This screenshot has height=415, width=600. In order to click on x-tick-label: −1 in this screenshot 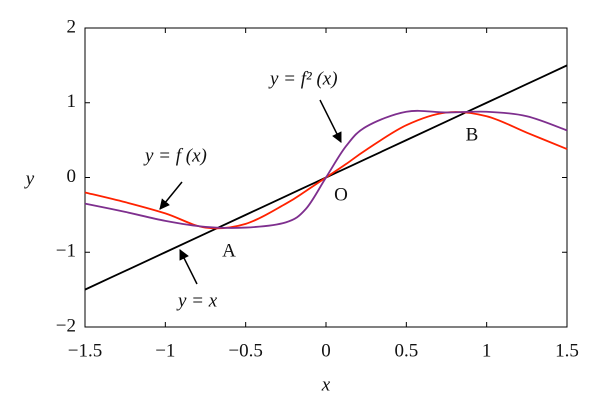, I will do `click(165, 350)`.